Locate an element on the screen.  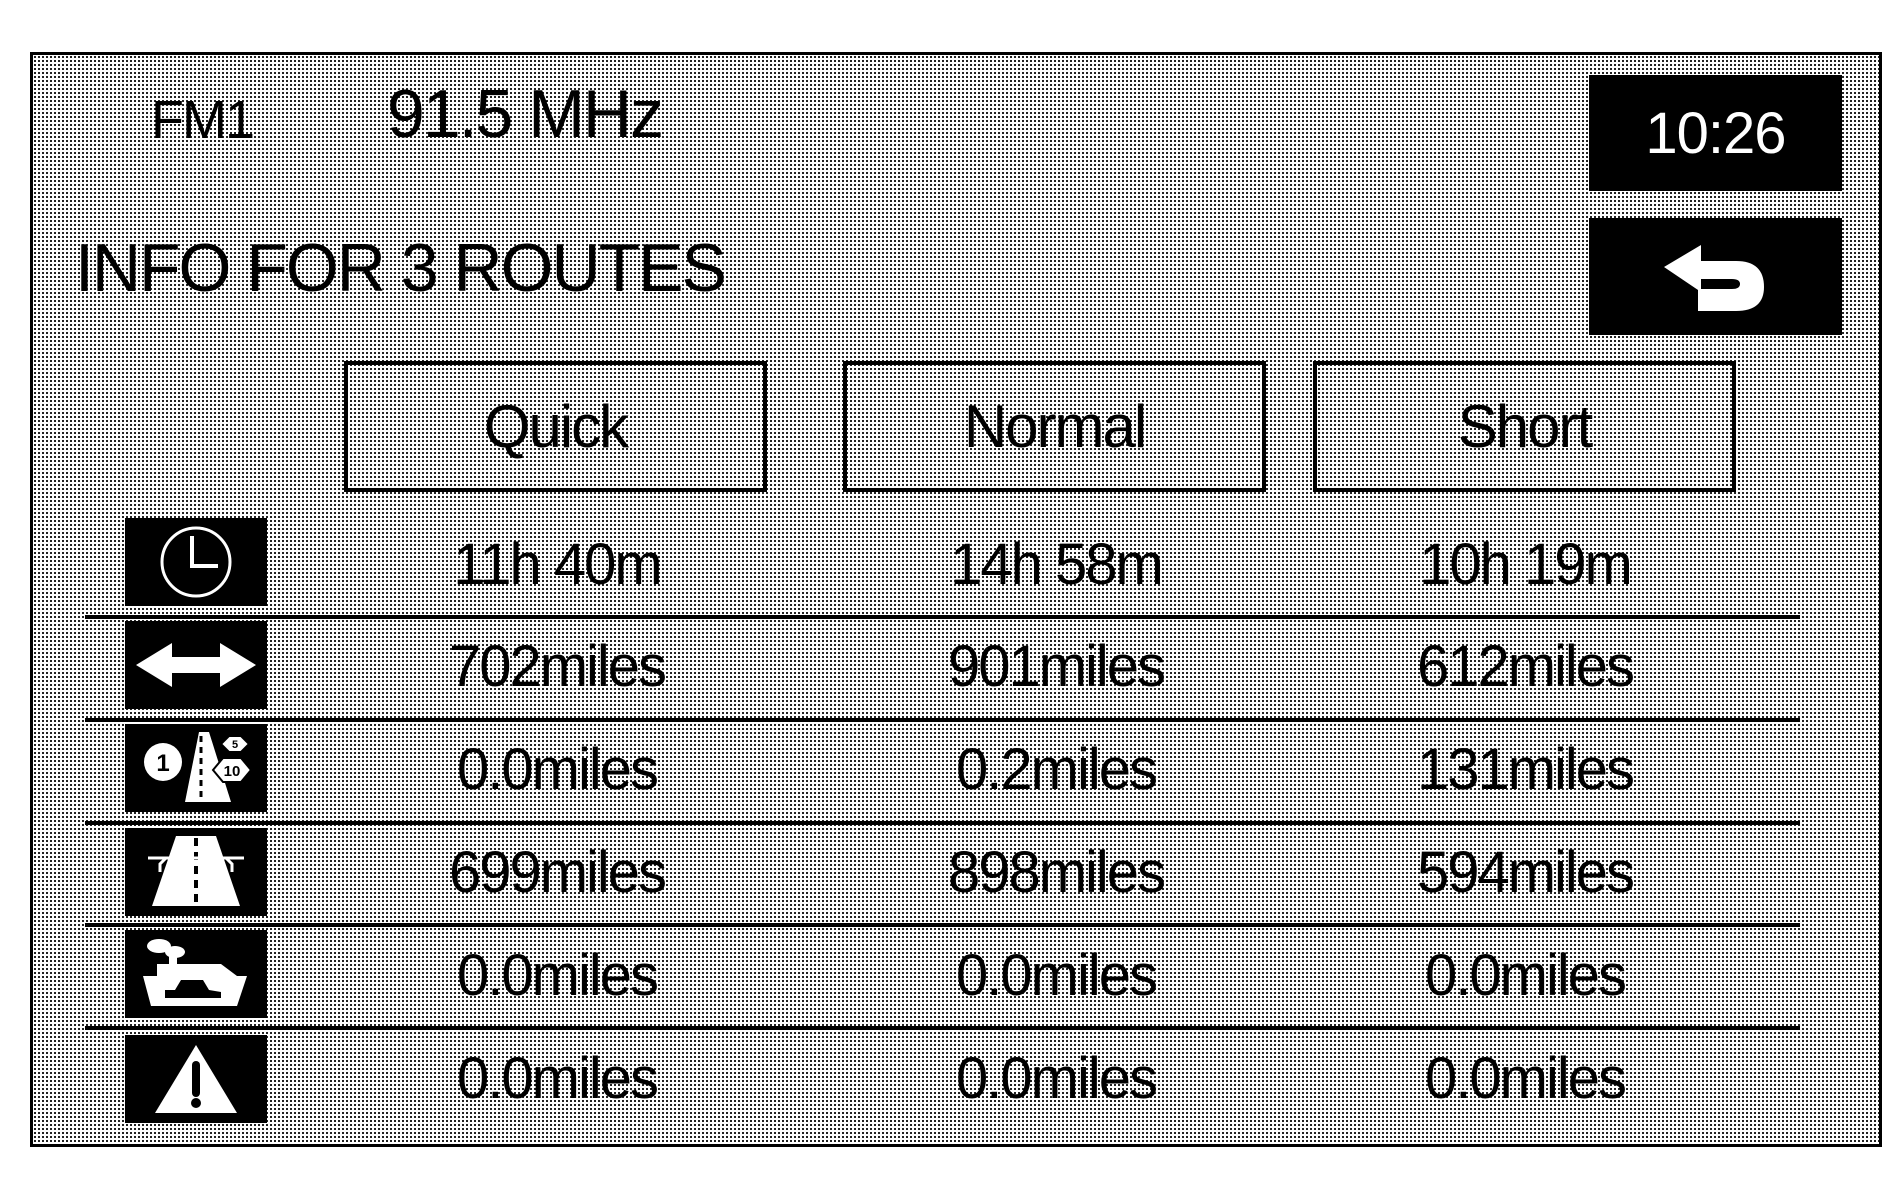
normal-ferry: 0.0miles is located at coordinates (1057, 975).